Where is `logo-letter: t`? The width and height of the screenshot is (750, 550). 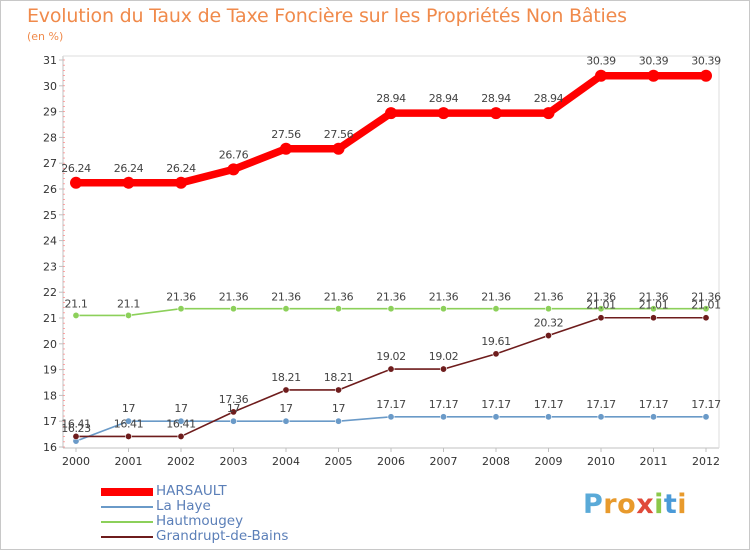 logo-letter: t is located at coordinates (670, 504).